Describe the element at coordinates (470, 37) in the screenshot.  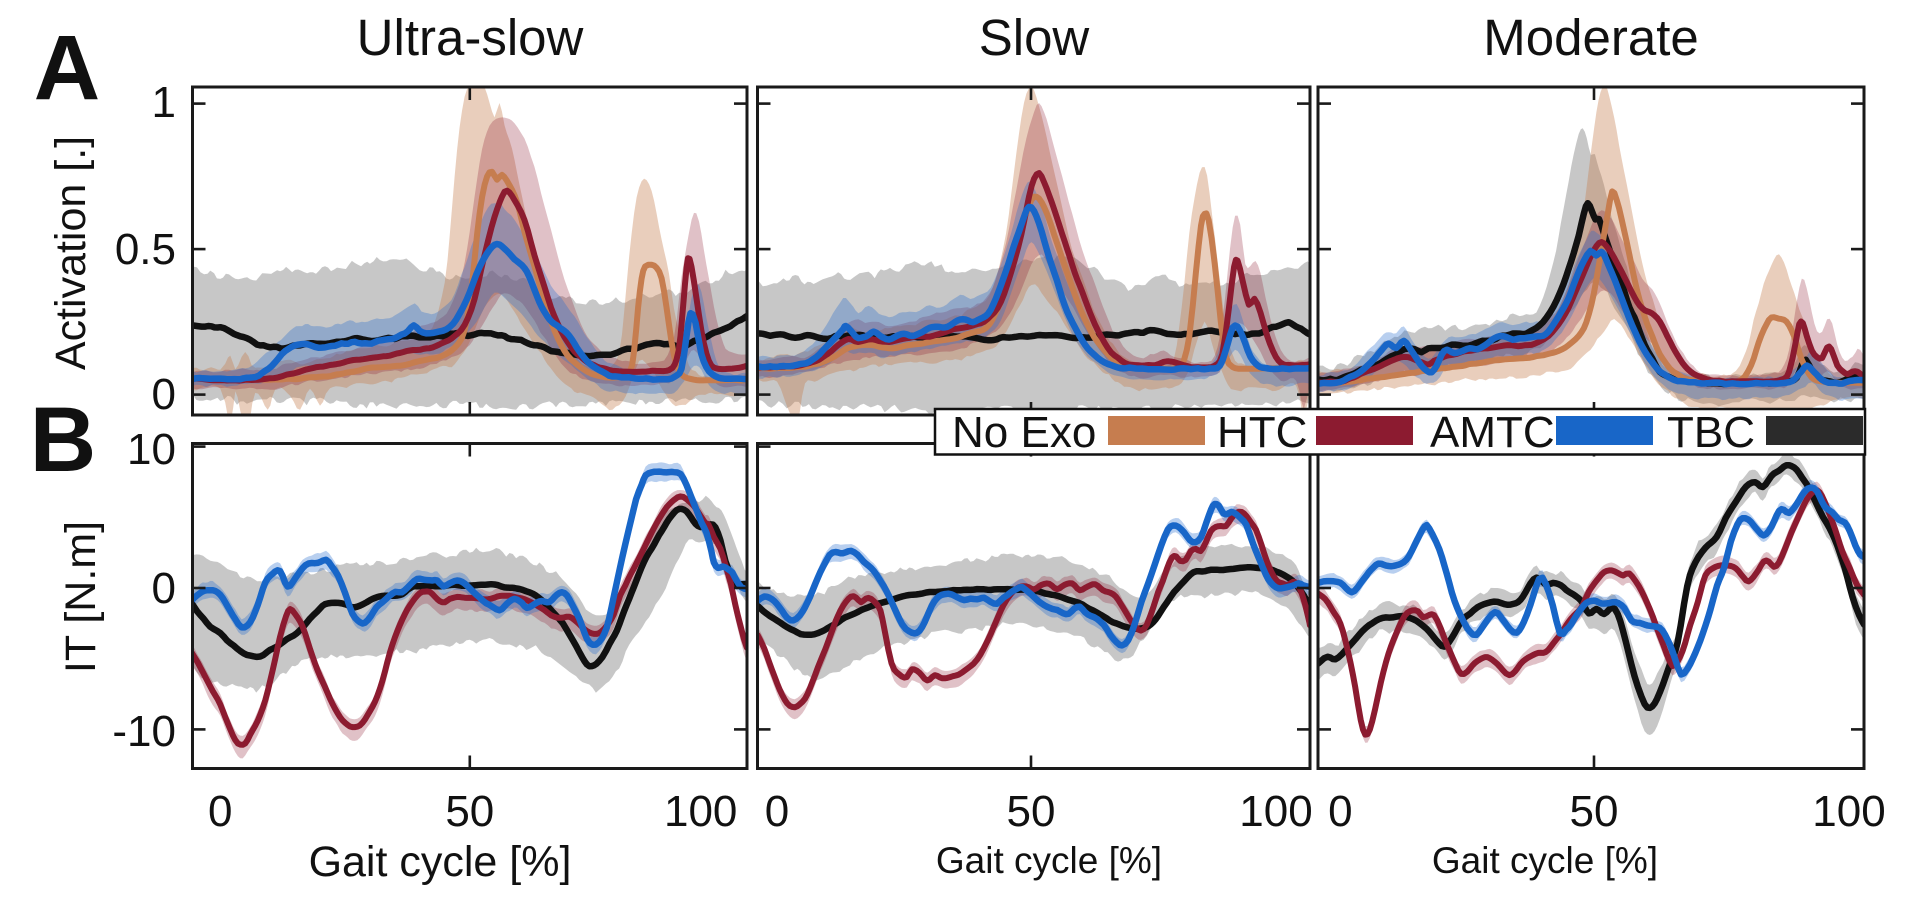
I see `svg-text: Ultra-slow` at that location.